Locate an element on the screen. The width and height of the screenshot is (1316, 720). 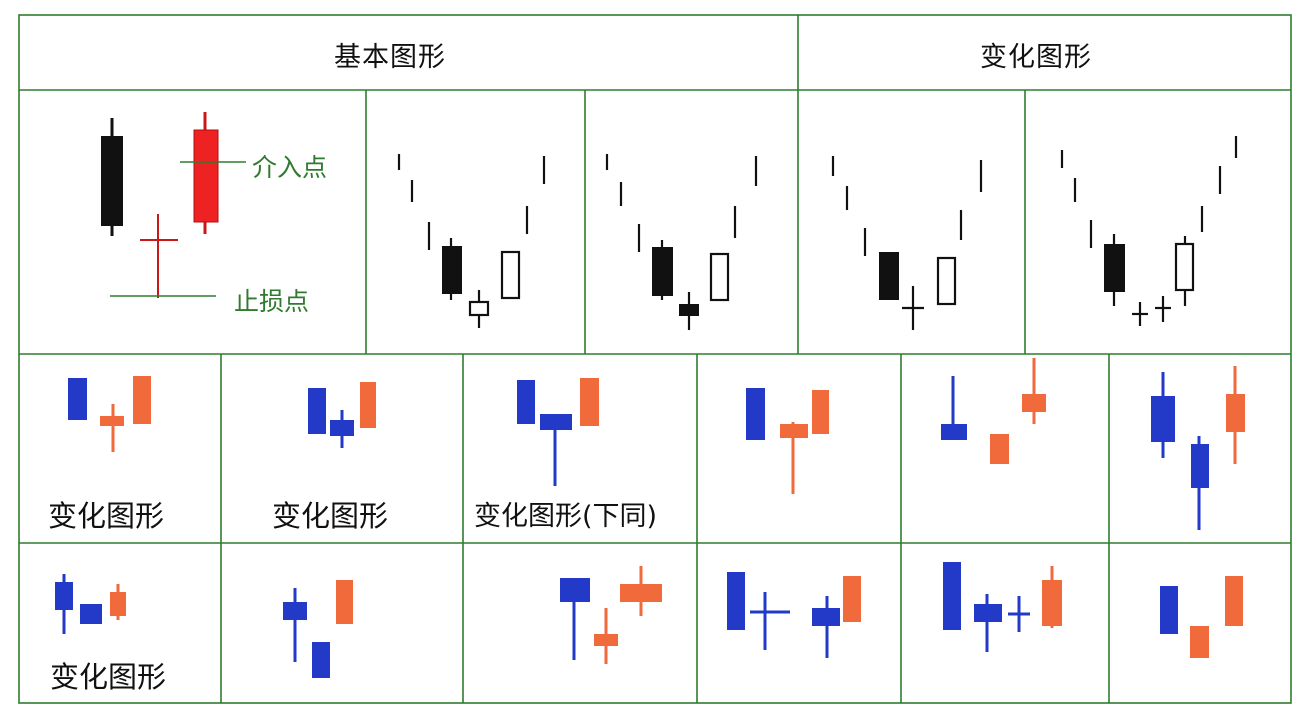
v4-black-body is located at coordinates (1114, 268).